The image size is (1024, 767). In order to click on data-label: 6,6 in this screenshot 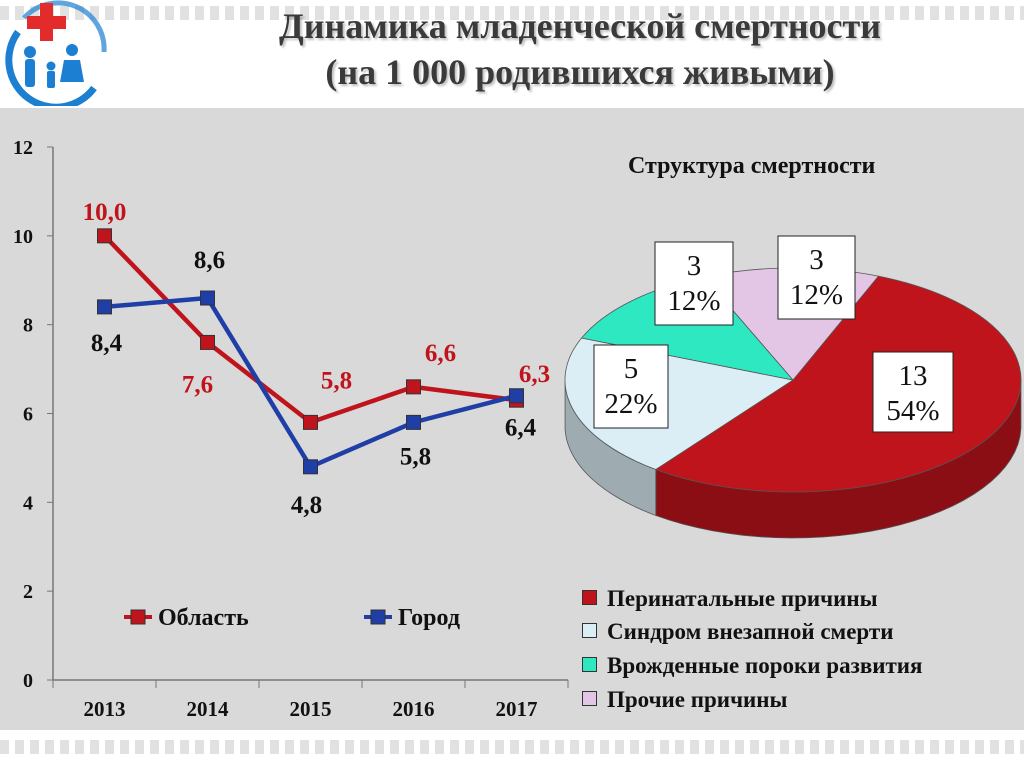, I will do `click(440, 353)`.